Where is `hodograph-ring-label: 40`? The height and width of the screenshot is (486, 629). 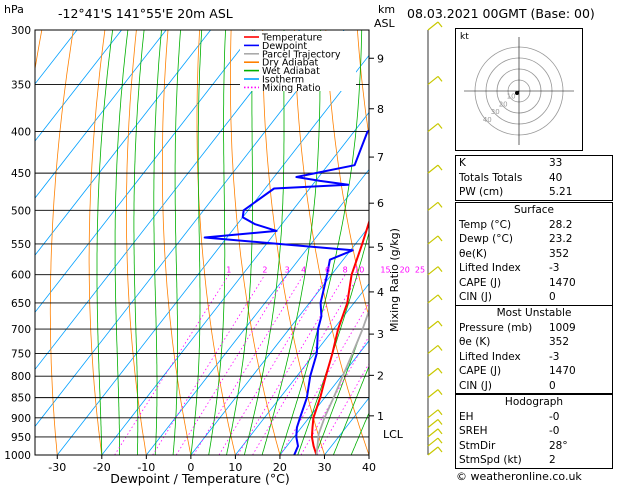
hodograph-ring-label: 40 is located at coordinates (487, 120).